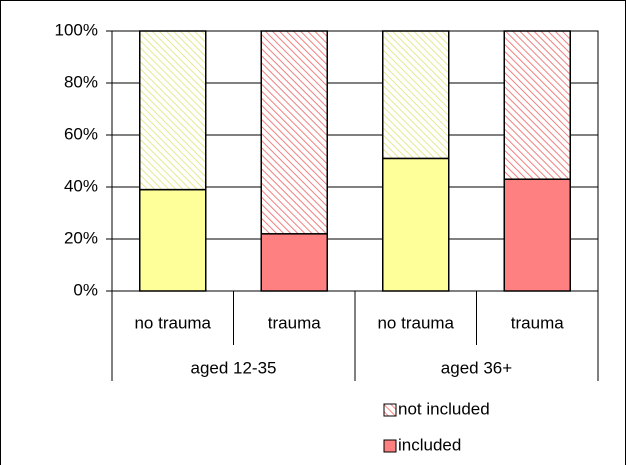 The height and width of the screenshot is (465, 626). I want to click on group-label: aged 36+, so click(476, 367).